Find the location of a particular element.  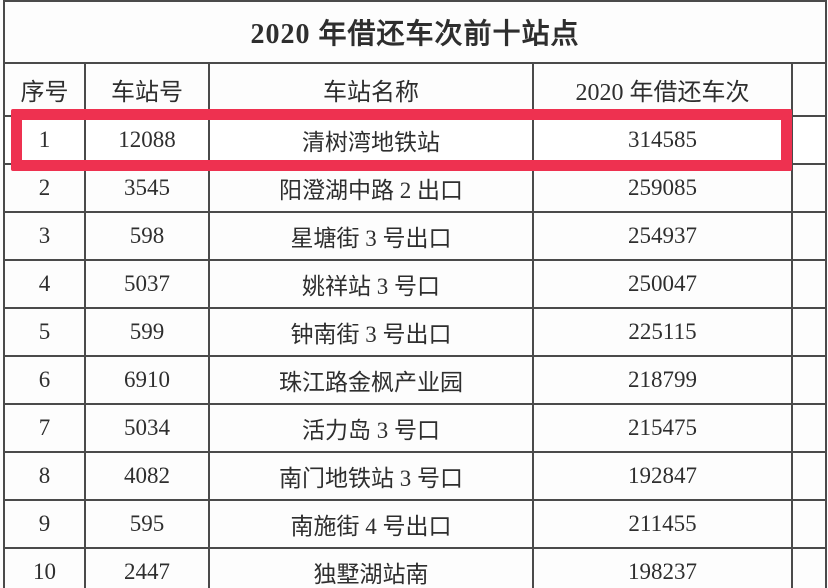

cell-seq: 5 is located at coordinates (44, 332).